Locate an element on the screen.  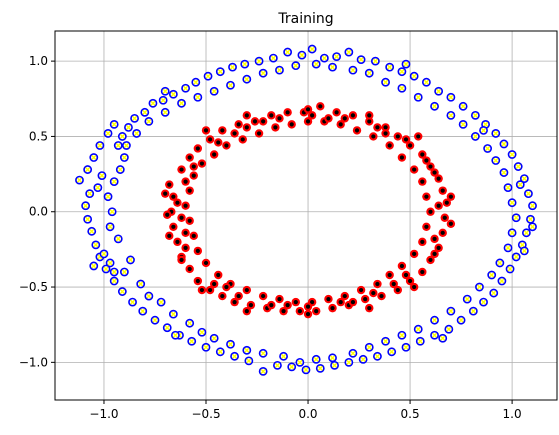
y-tick-label: 1.0 is located at coordinates (38, 61).